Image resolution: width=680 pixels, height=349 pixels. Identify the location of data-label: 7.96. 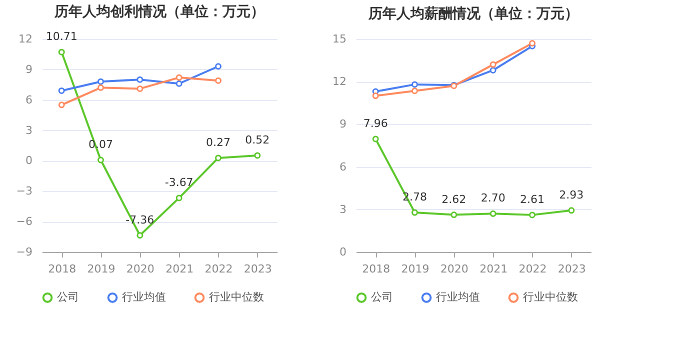
(375, 123).